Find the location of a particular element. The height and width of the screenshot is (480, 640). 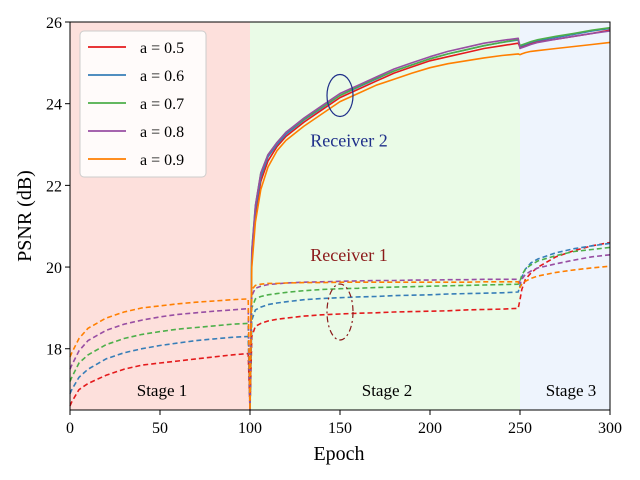

stage-labels: Stage 1 Stage 2 Stage 3 is located at coordinates (367, 390).